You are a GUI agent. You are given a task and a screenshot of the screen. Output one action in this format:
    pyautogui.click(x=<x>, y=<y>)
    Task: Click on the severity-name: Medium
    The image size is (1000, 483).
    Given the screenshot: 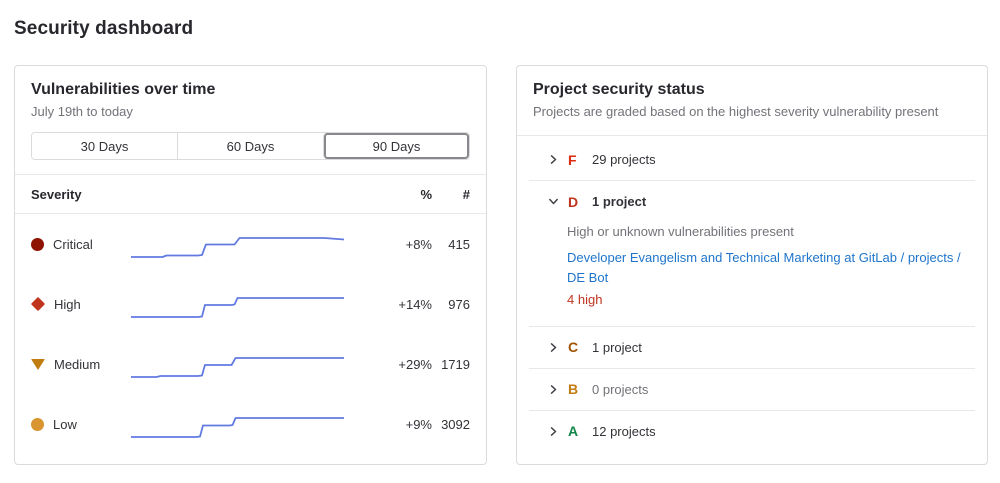 What is the action you would take?
    pyautogui.click(x=77, y=364)
    